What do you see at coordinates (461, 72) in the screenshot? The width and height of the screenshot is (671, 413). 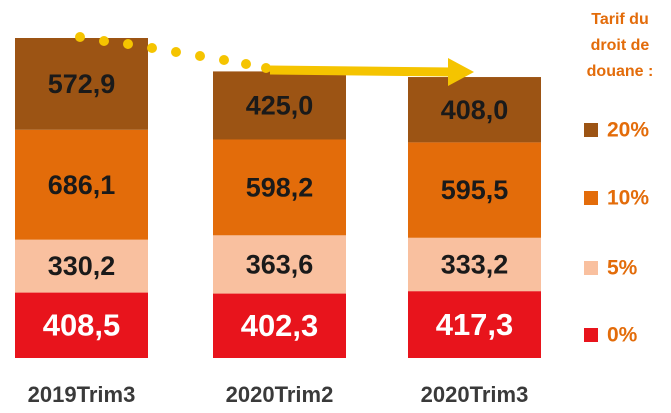 I see `arrow-head` at bounding box center [461, 72].